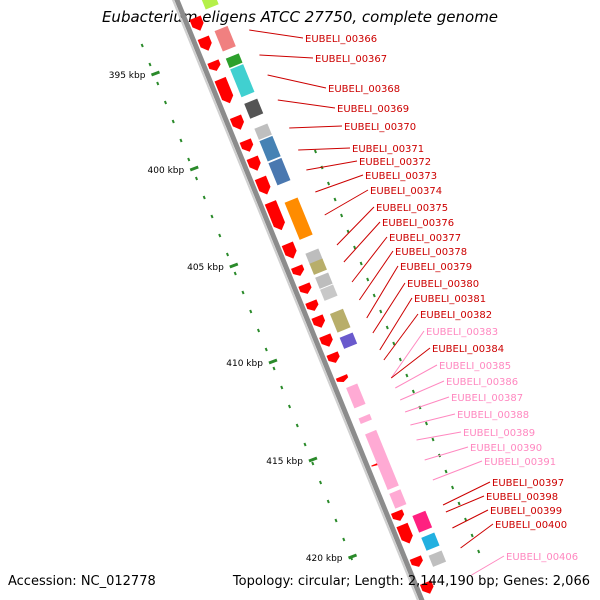 This screenshot has height=600, width=600. Describe the element at coordinates (395, 162) in the screenshot. I see `gene-label: EUBELI_00372` at that location.